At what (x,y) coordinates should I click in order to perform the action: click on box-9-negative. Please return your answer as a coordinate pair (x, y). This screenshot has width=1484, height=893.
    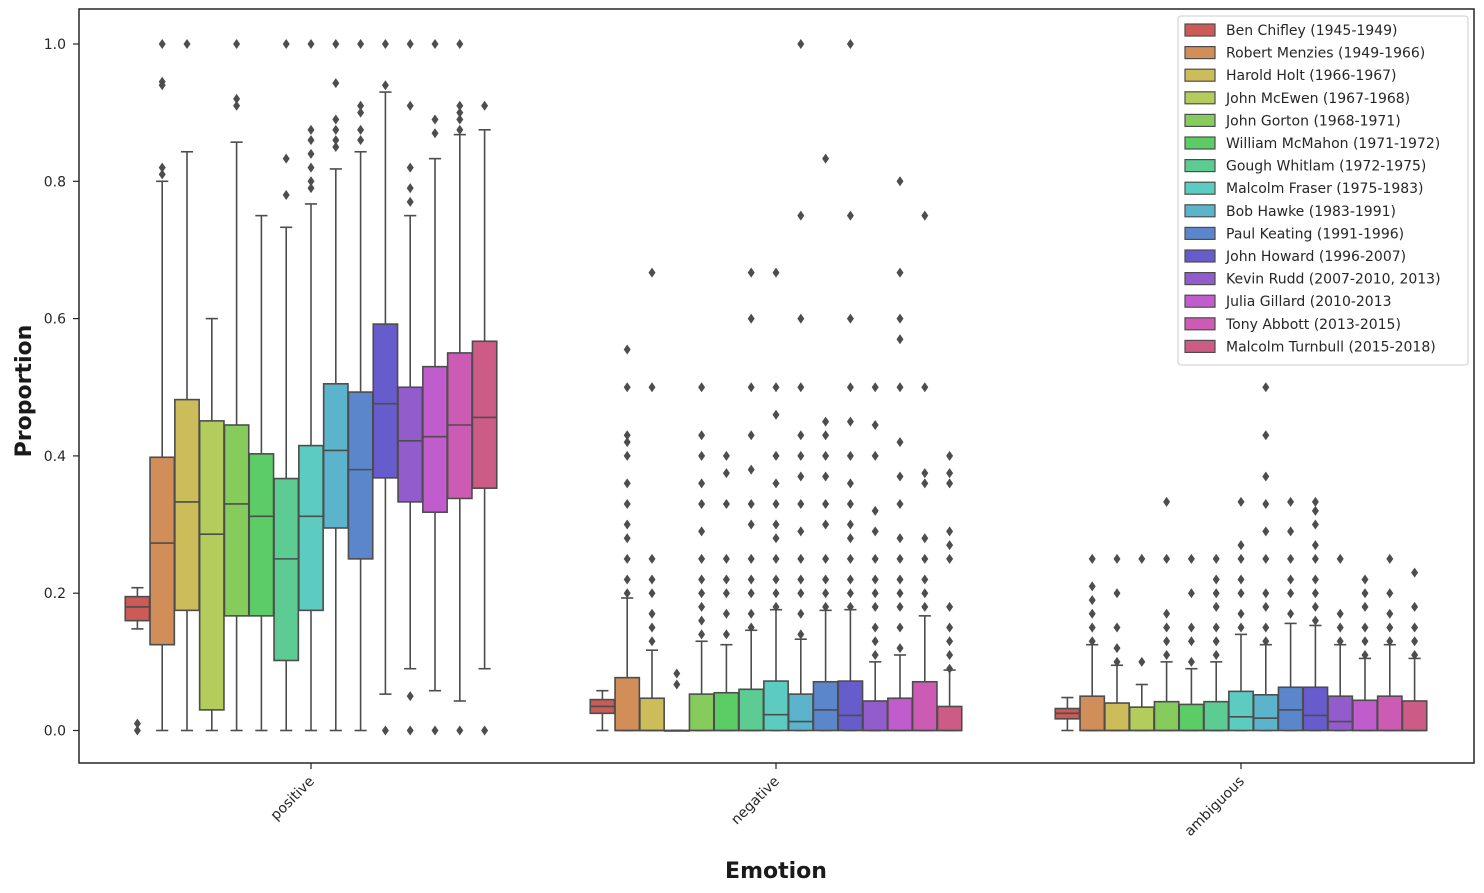
    Looking at the image, I should click on (800, 385).